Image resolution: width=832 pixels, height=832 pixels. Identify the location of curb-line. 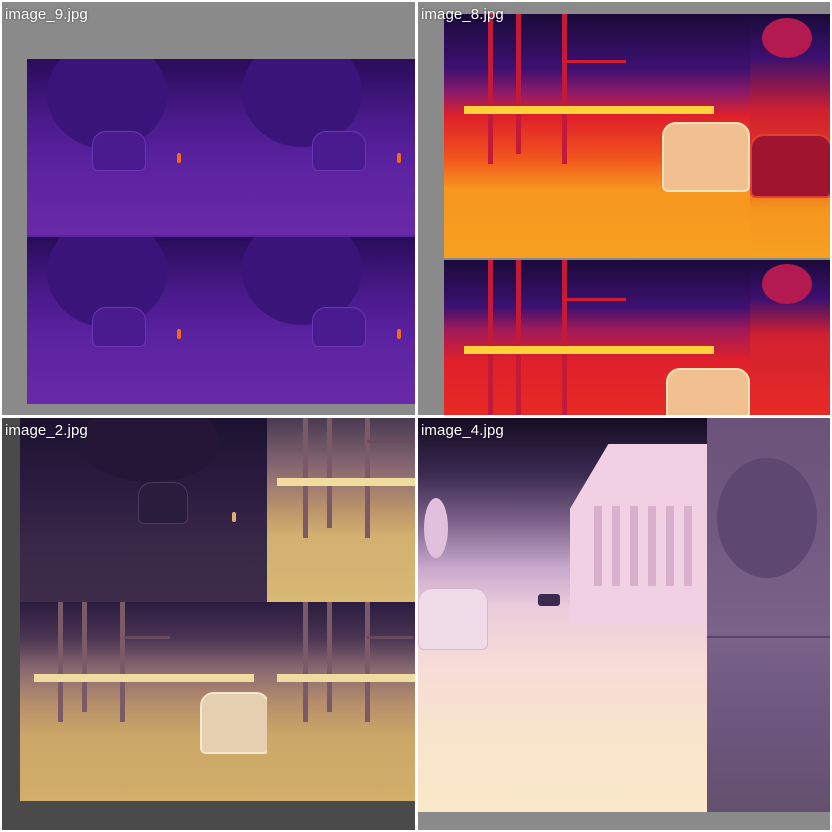
(768, 637).